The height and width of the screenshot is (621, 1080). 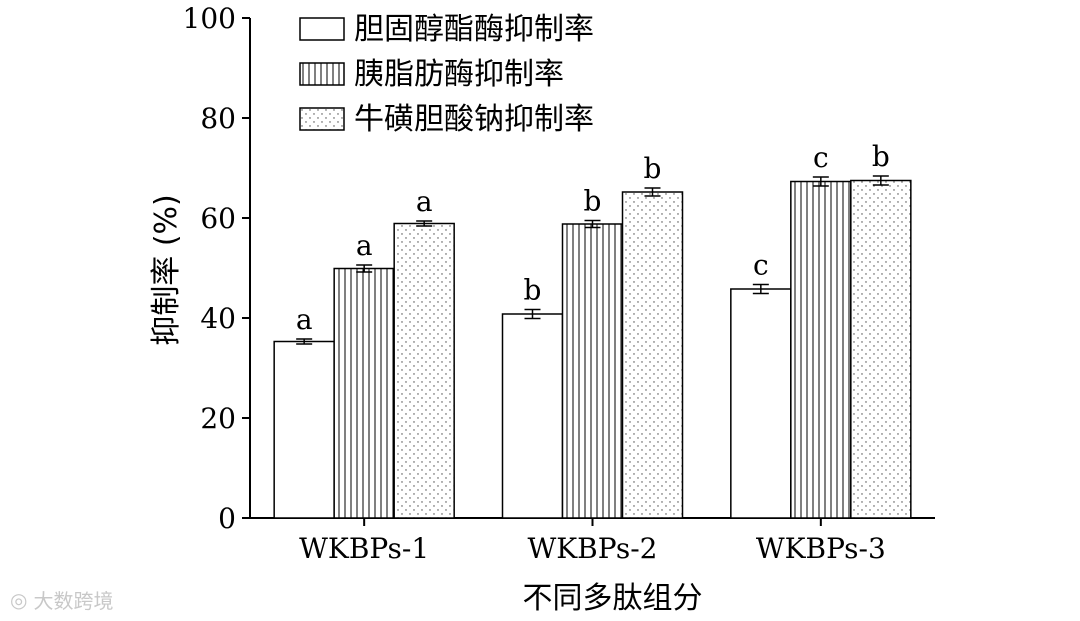 I want to click on y-axis-title: 抑制率 (%), so click(x=166, y=269).